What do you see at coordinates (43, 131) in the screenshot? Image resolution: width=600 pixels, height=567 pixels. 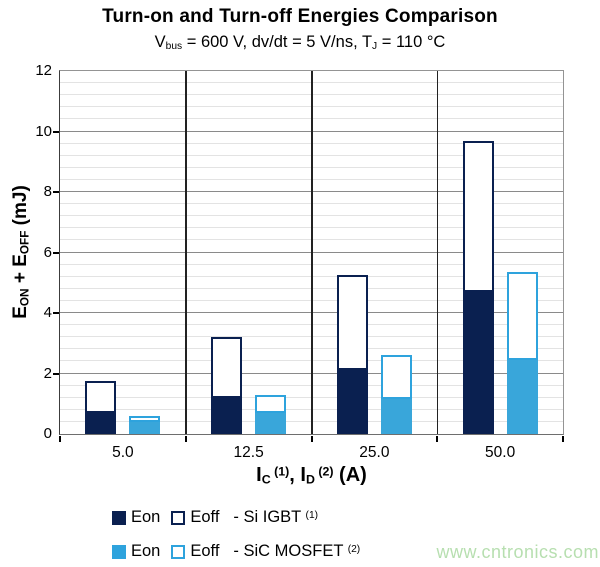 I see `y-tick-label: 10` at bounding box center [43, 131].